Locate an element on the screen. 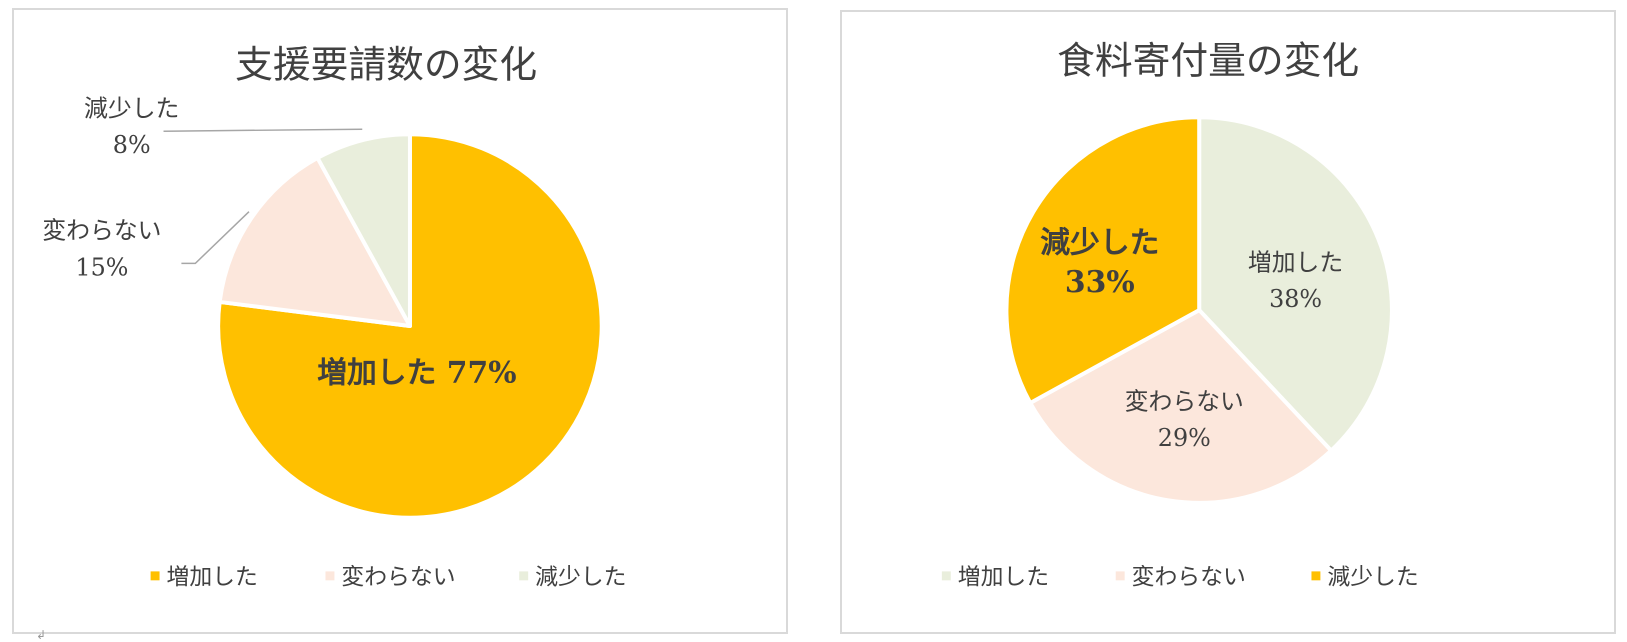  chart-title: 支援要請数の変化 is located at coordinates (386, 65).